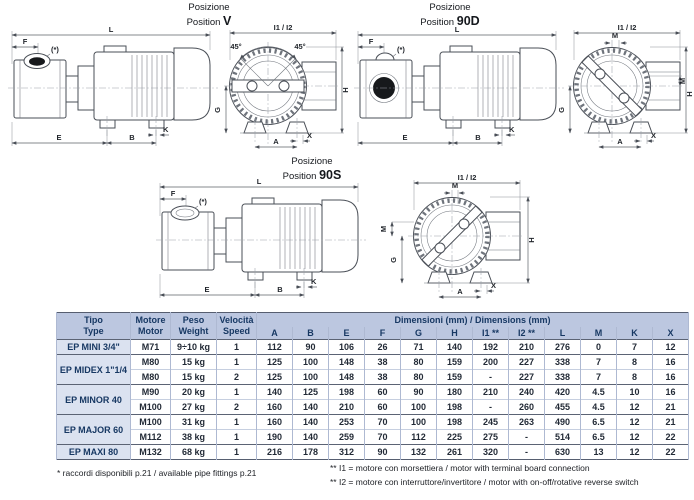 The image size is (694, 500). I want to click on value-cell: 338, so click(562, 362).